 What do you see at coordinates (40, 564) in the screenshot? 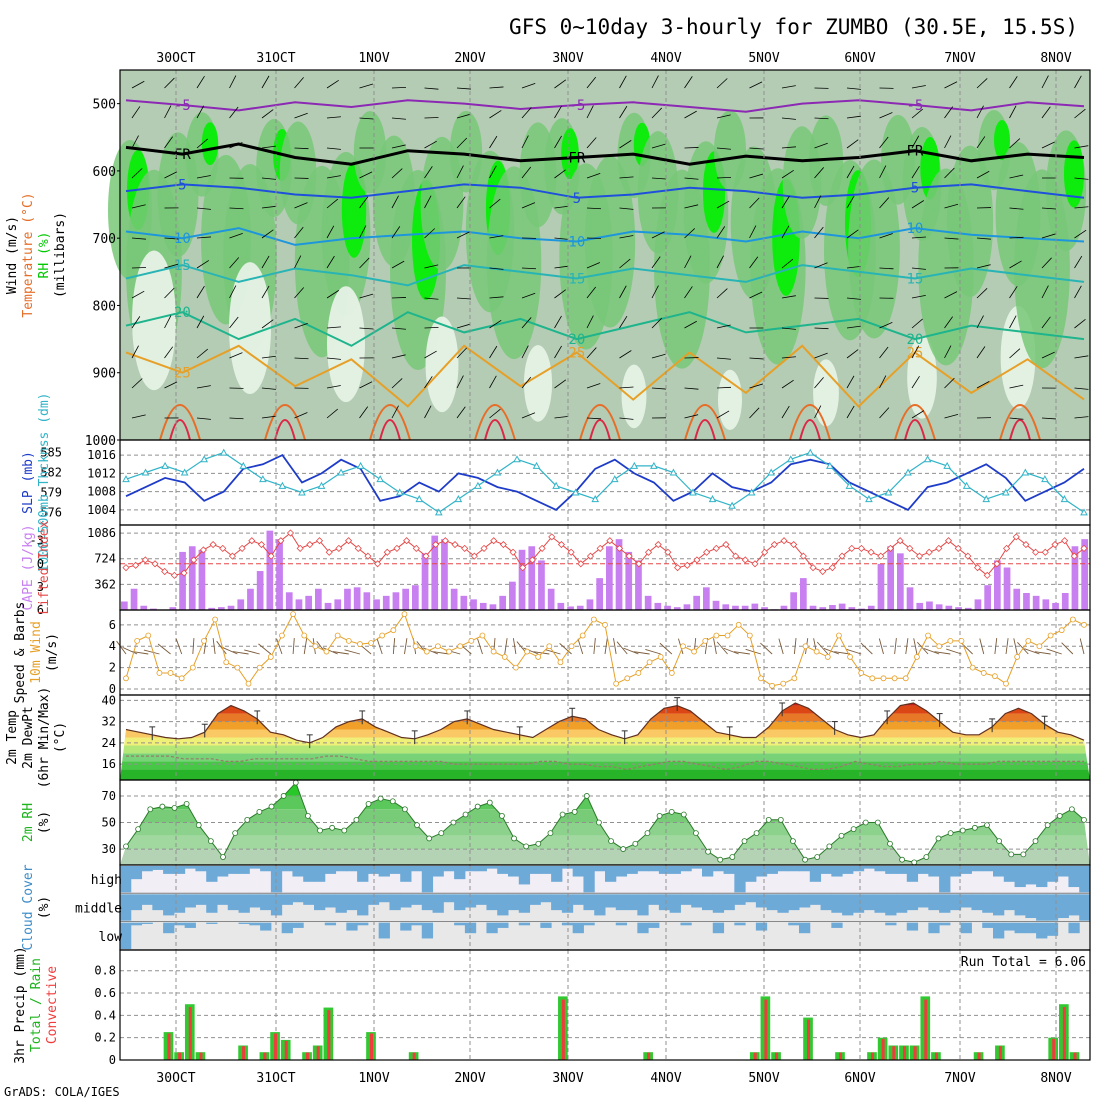
I see `li-tick-label: 0` at bounding box center [40, 564].